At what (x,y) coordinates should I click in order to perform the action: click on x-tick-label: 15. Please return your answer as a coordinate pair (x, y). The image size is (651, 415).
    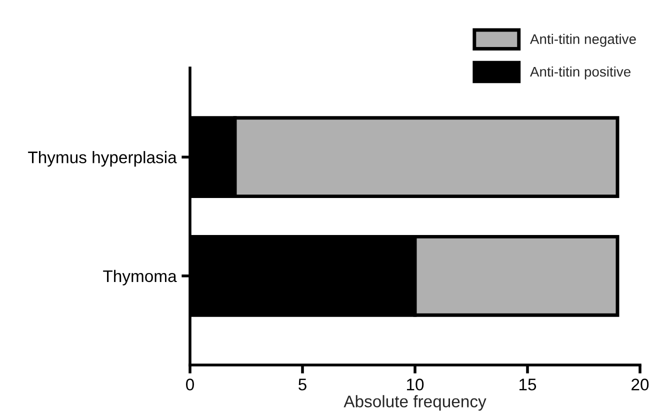
    Looking at the image, I should click on (528, 384).